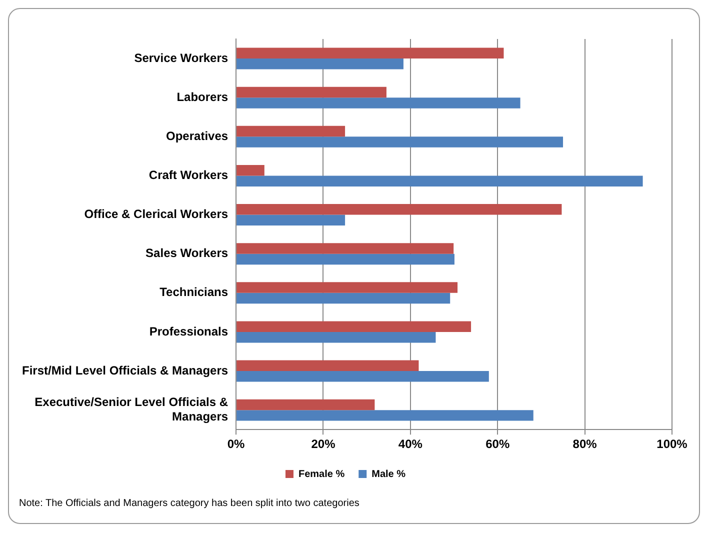 The width and height of the screenshot is (706, 537). Describe the element at coordinates (188, 175) in the screenshot. I see `y-tick-label: Craft Workers` at that location.